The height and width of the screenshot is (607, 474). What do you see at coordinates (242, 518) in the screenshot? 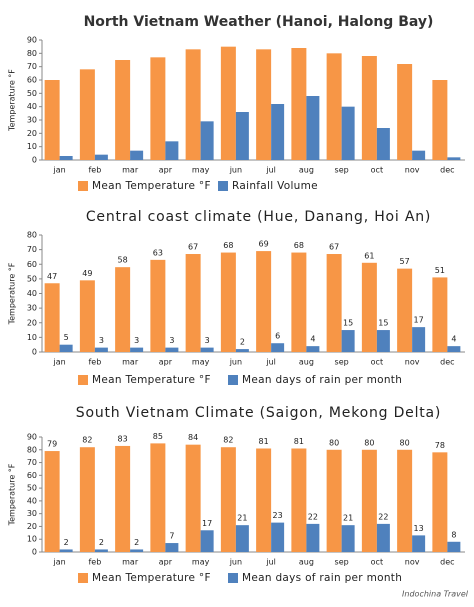
I see `data-label: 21` at bounding box center [242, 518].